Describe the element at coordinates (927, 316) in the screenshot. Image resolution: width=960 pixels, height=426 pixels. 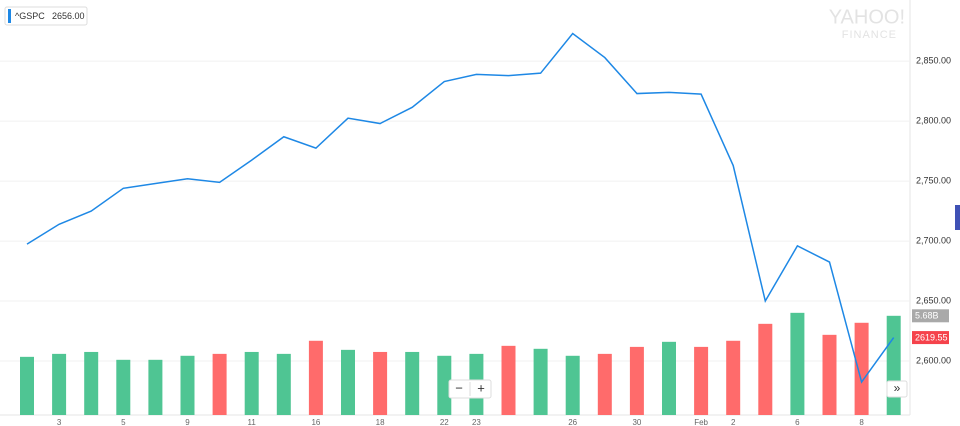
I see `value-label: 5.68B` at that location.